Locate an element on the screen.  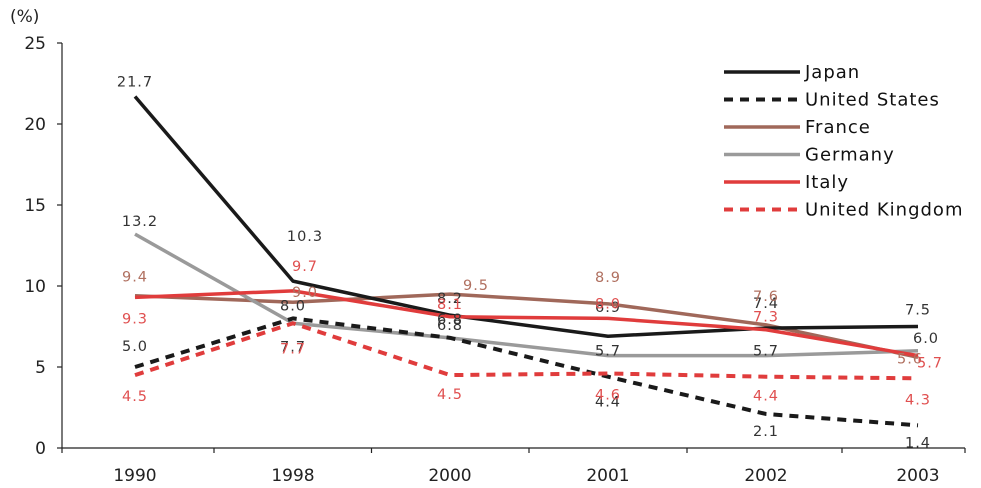
y-tick-label: 20 is located at coordinates (35, 125).